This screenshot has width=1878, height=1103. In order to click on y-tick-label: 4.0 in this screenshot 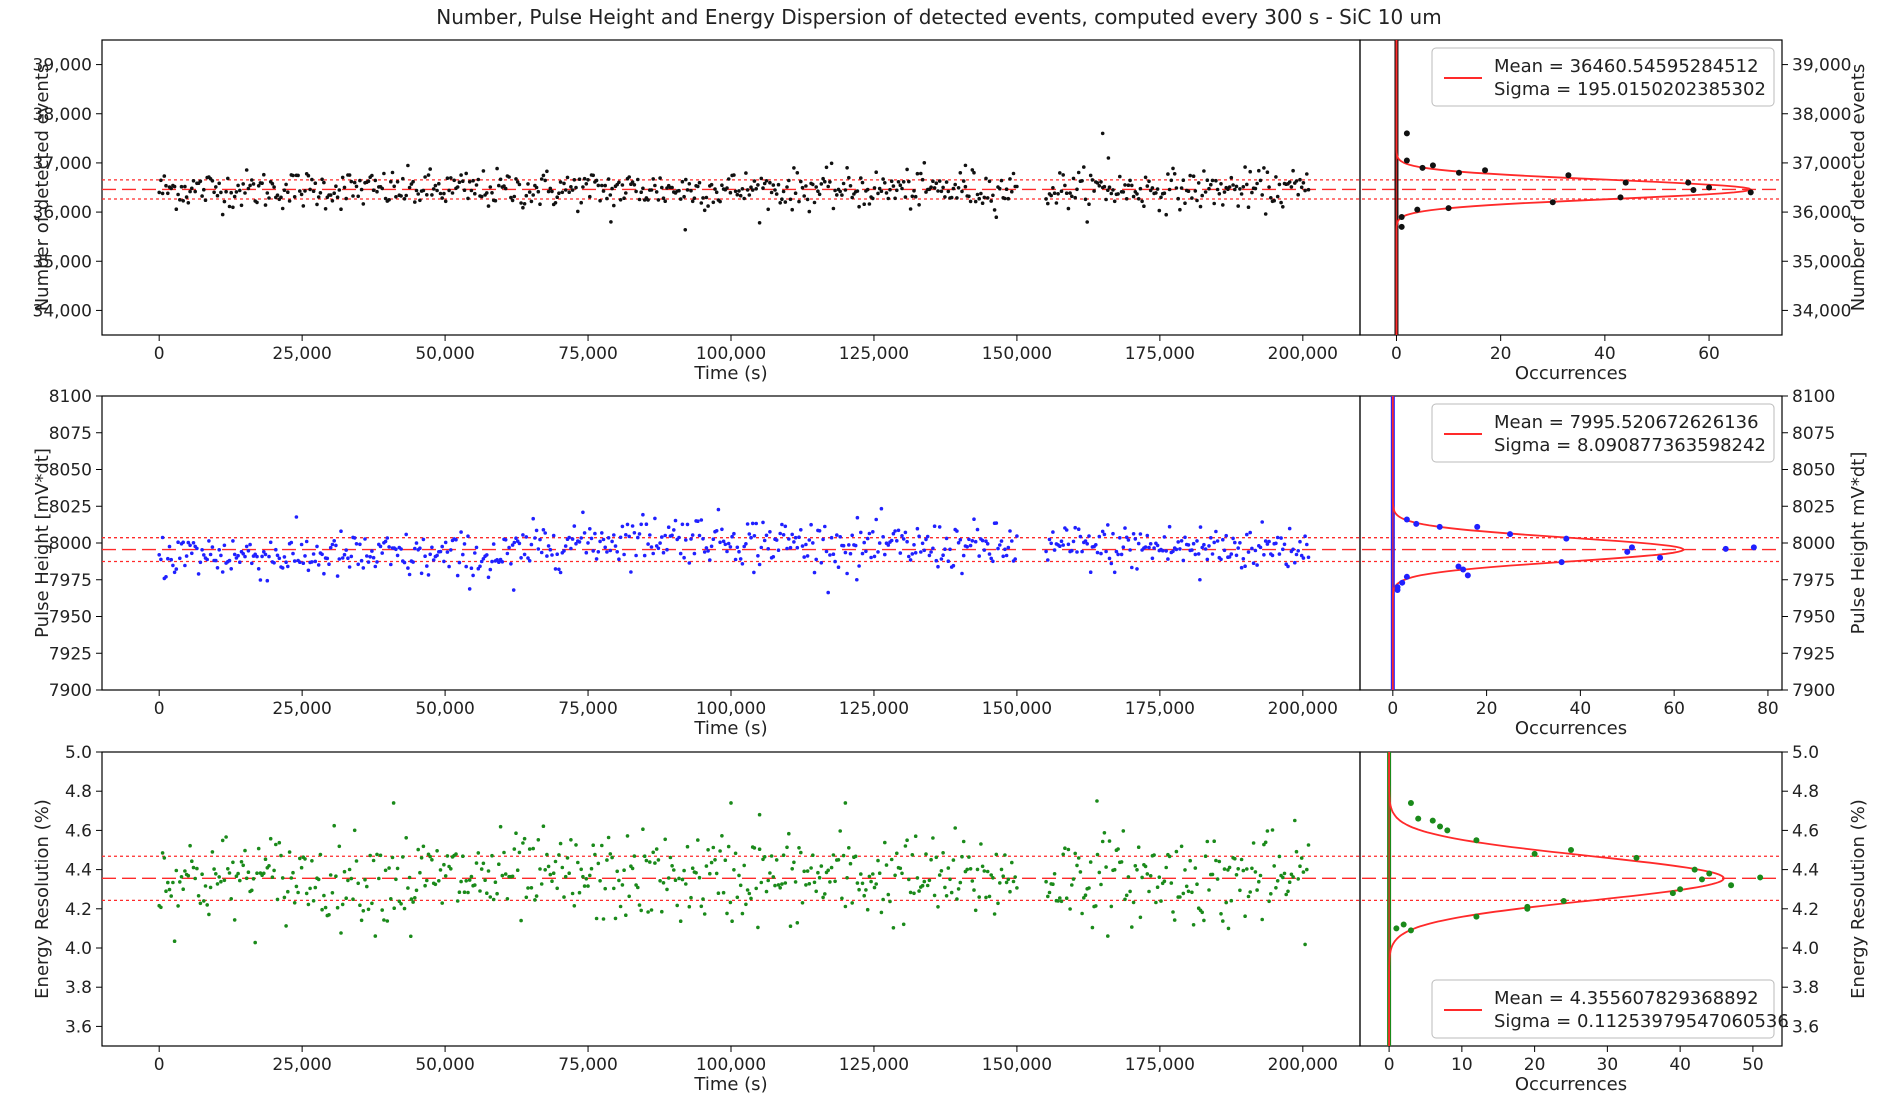, I will do `click(78, 949)`.